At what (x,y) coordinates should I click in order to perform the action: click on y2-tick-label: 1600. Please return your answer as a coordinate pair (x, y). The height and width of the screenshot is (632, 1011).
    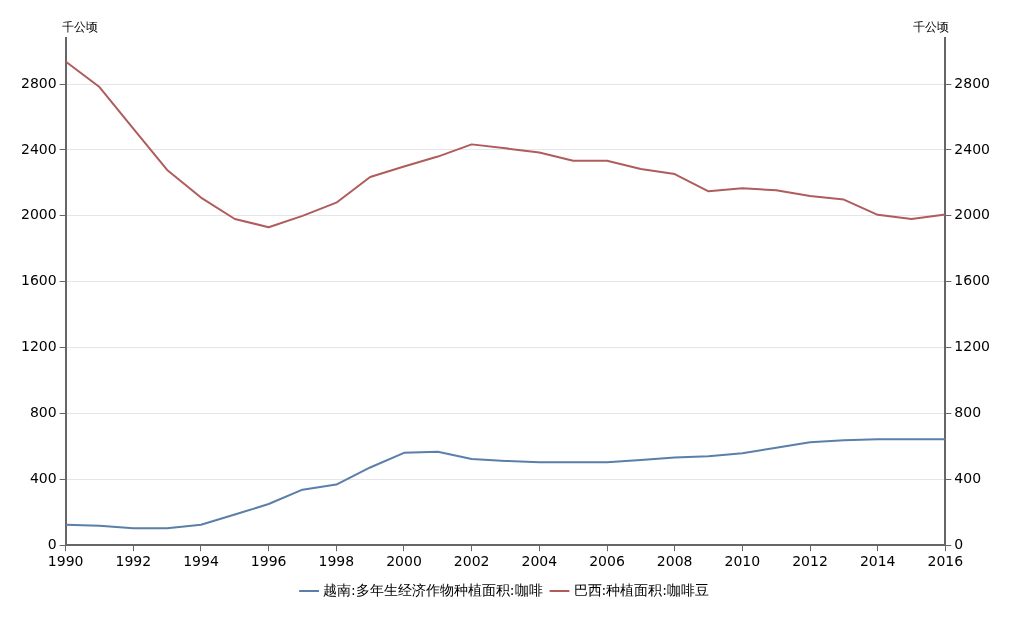
    Looking at the image, I should click on (972, 280).